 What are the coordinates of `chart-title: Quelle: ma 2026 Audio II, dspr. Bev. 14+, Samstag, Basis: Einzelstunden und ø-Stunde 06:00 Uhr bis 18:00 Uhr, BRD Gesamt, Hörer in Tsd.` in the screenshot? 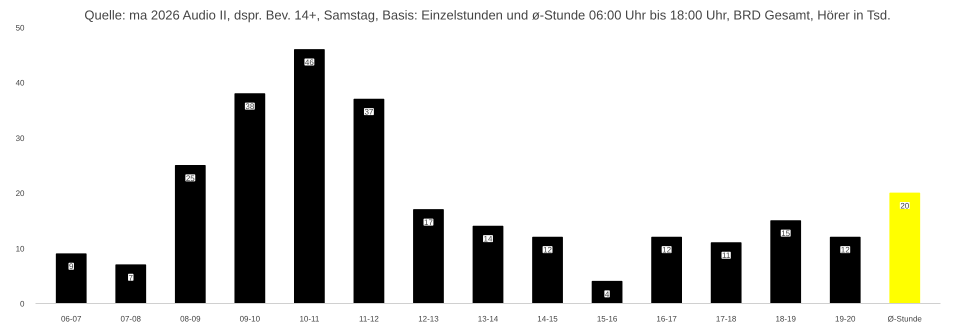 It's located at (487, 15).